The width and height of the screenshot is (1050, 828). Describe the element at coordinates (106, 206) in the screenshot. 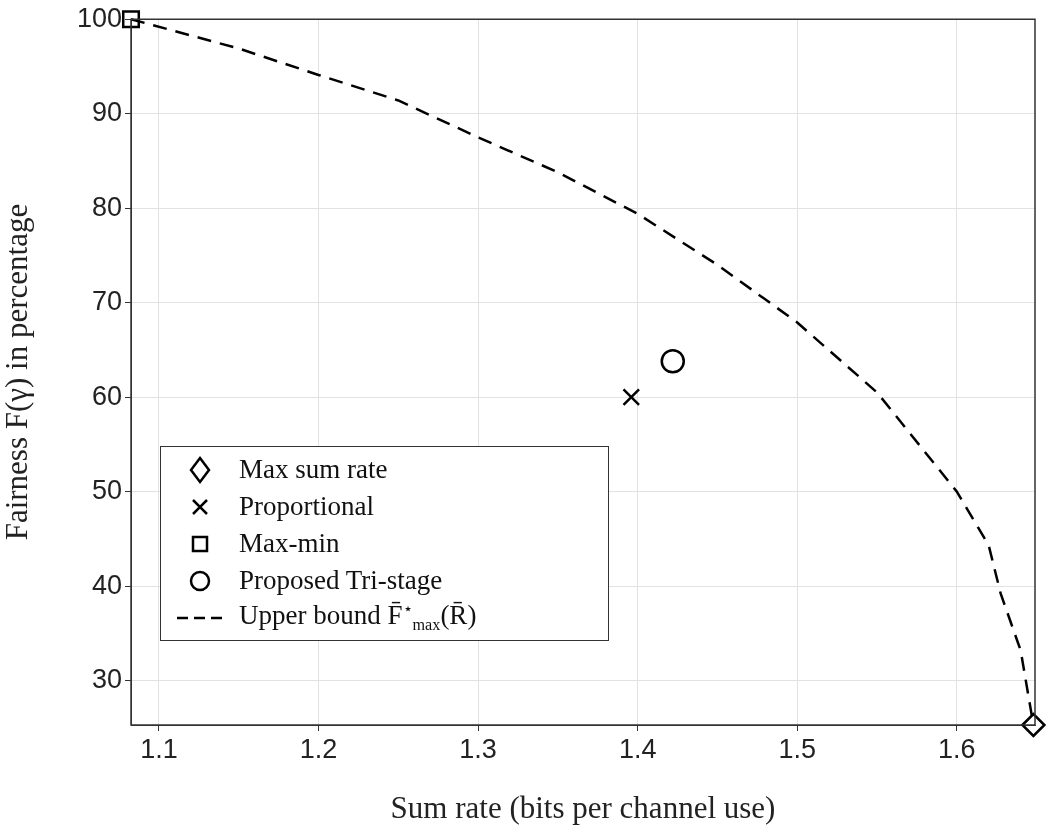

I see `y-tick-label: 80` at that location.